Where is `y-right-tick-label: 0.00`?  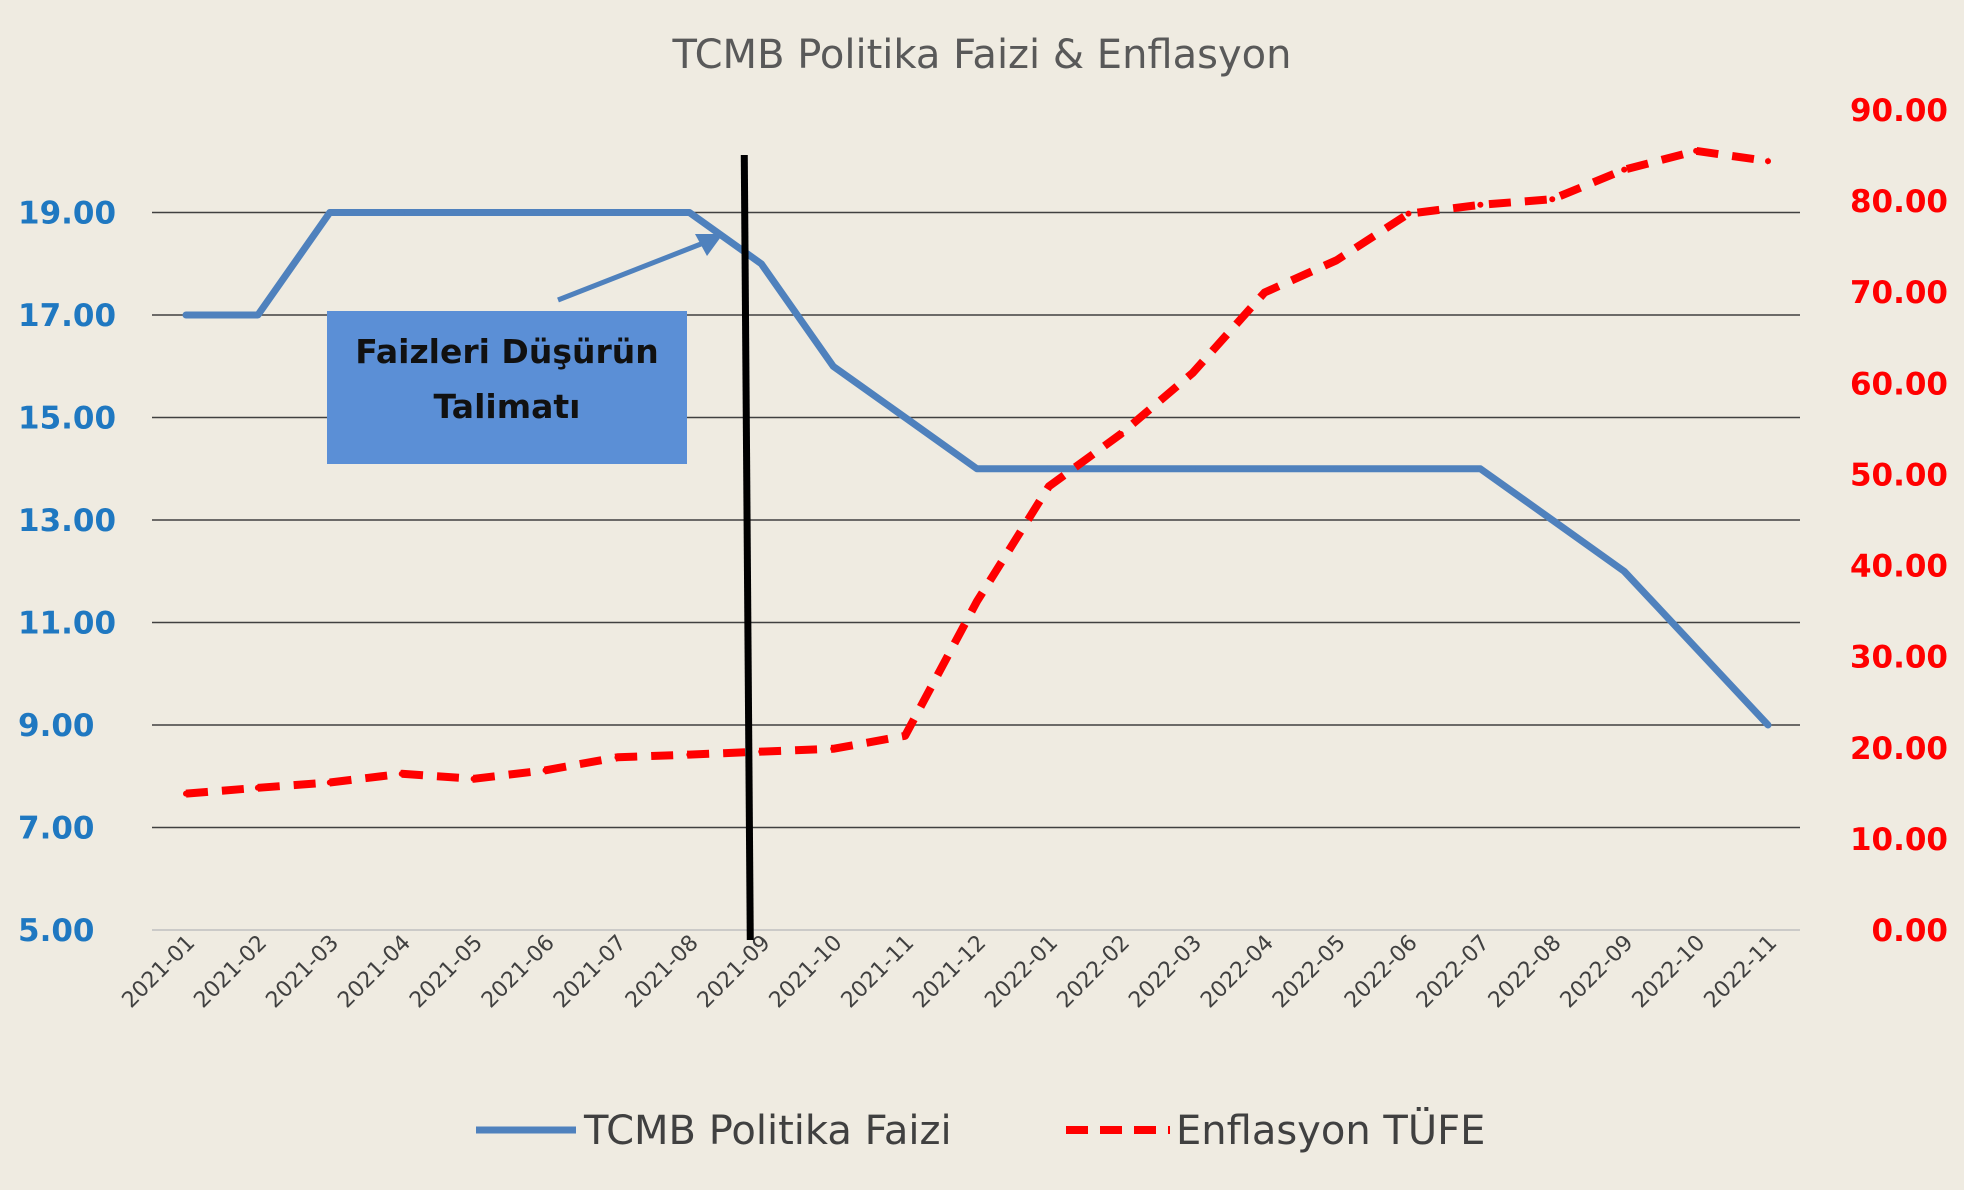
y-right-tick-label: 0.00 is located at coordinates (1910, 931).